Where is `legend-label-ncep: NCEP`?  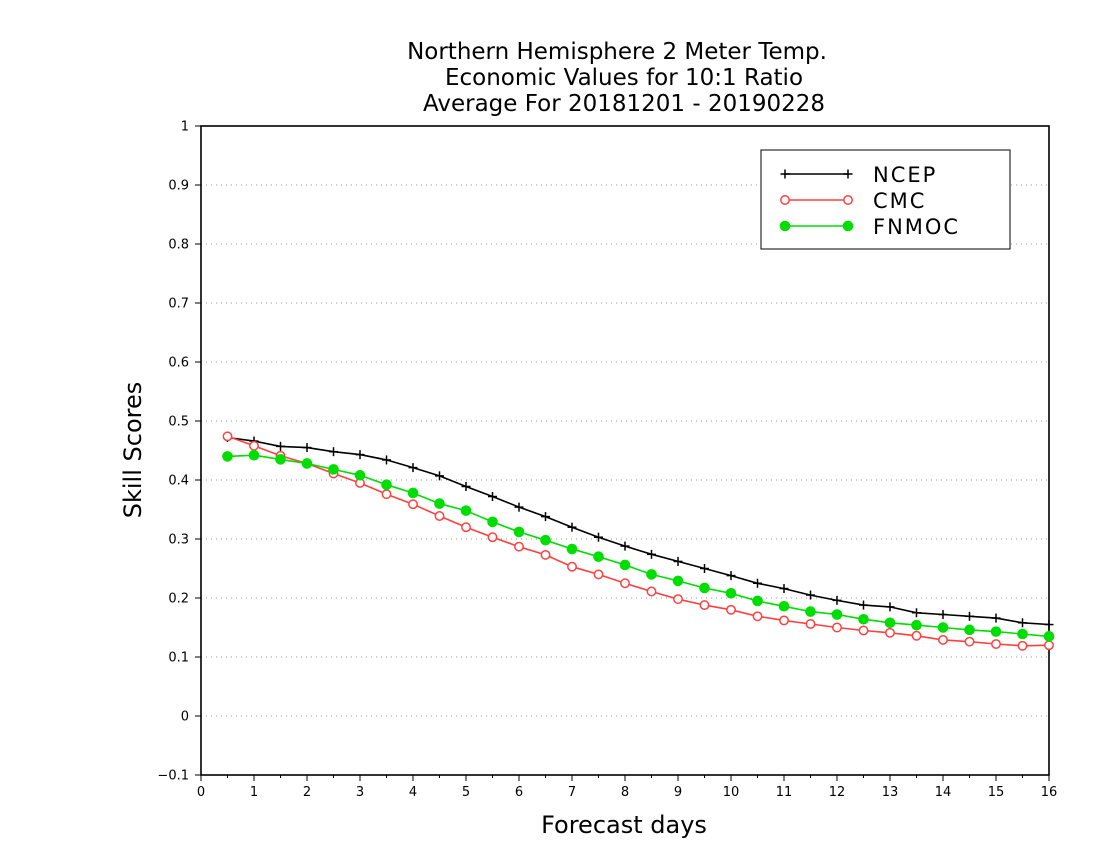 legend-label-ncep: NCEP is located at coordinates (905, 175).